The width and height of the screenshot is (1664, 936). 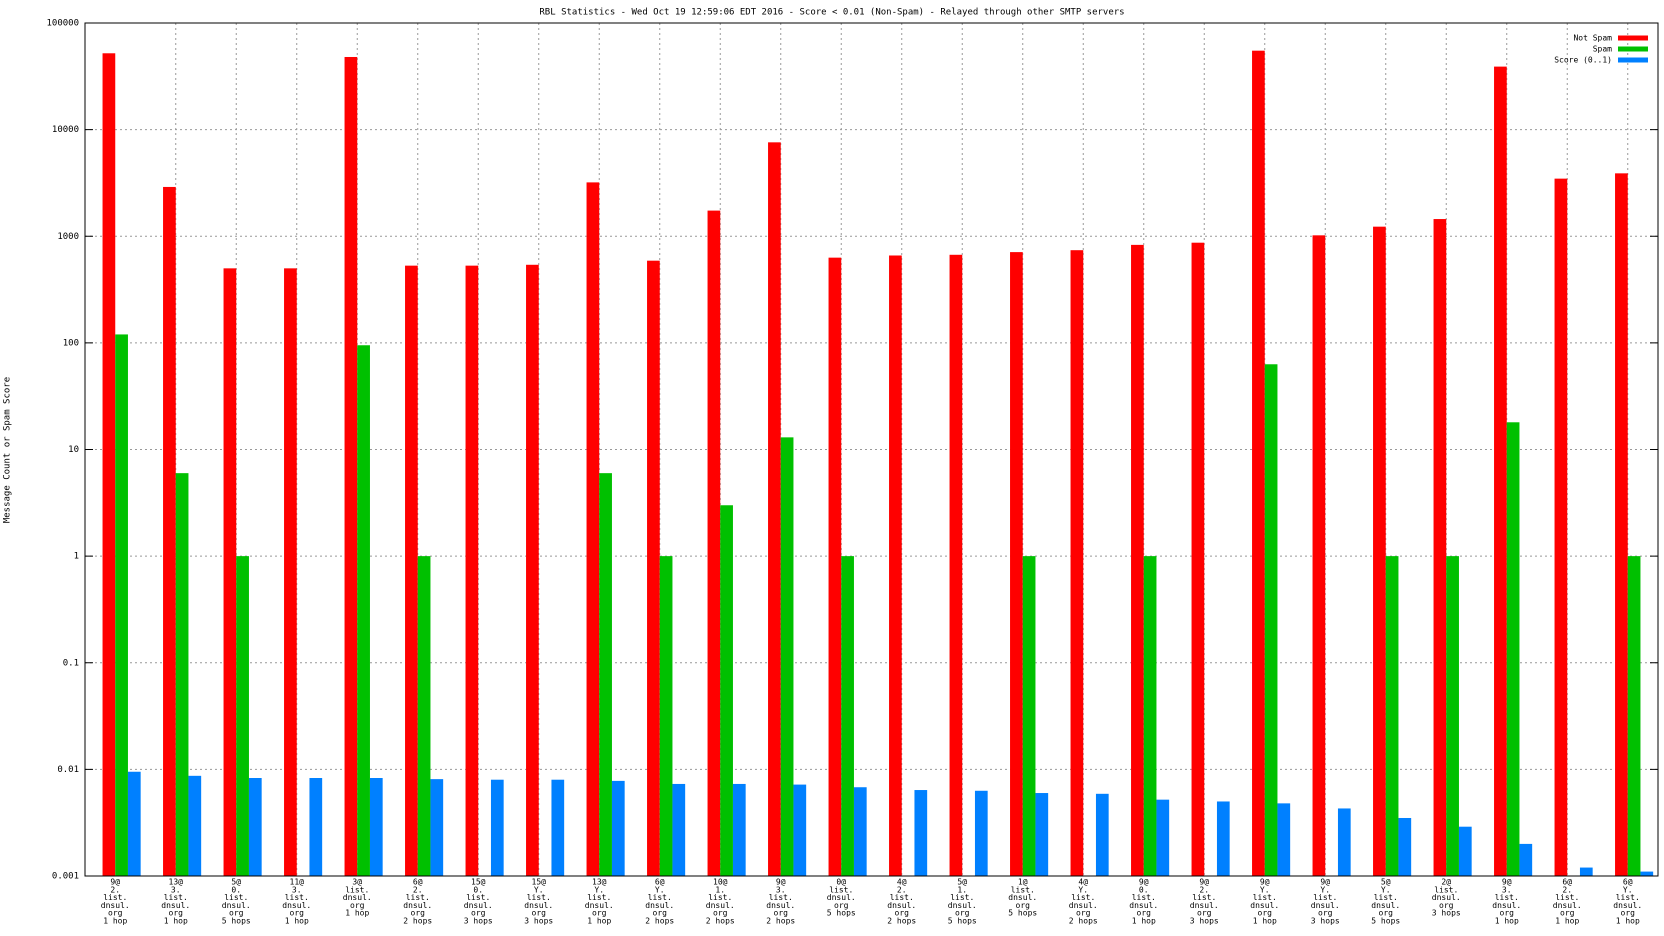 I want to click on x-tick-label: 10@, so click(x=720, y=882).